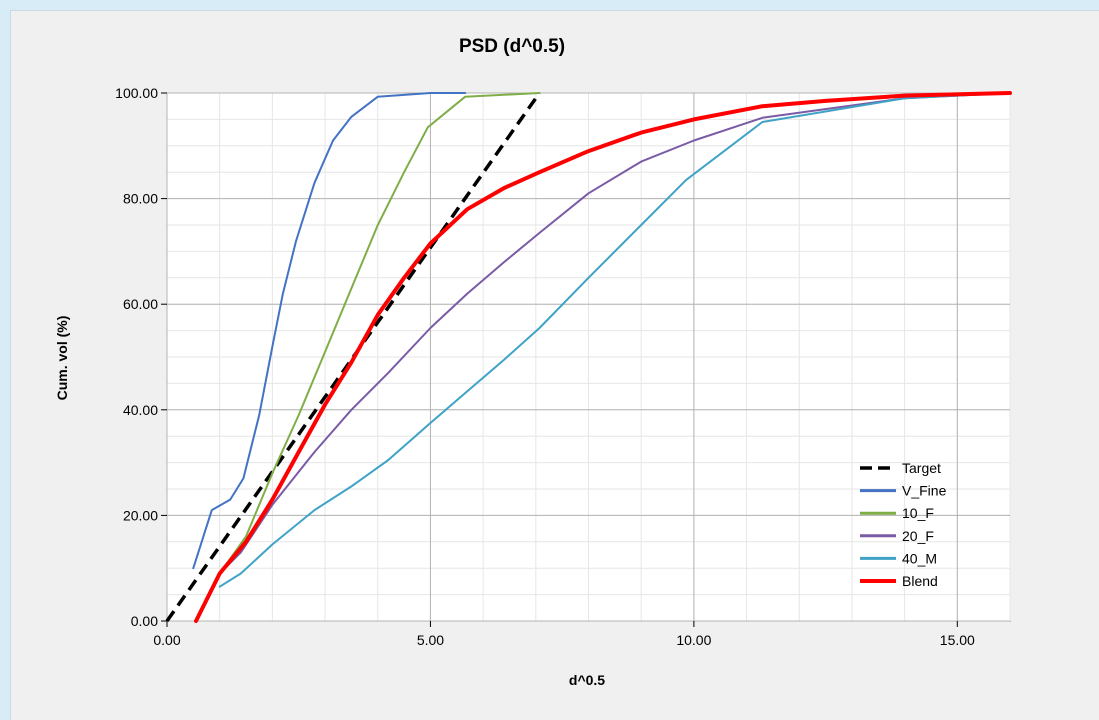  I want to click on legend-label-blend: Blend, so click(920, 581).